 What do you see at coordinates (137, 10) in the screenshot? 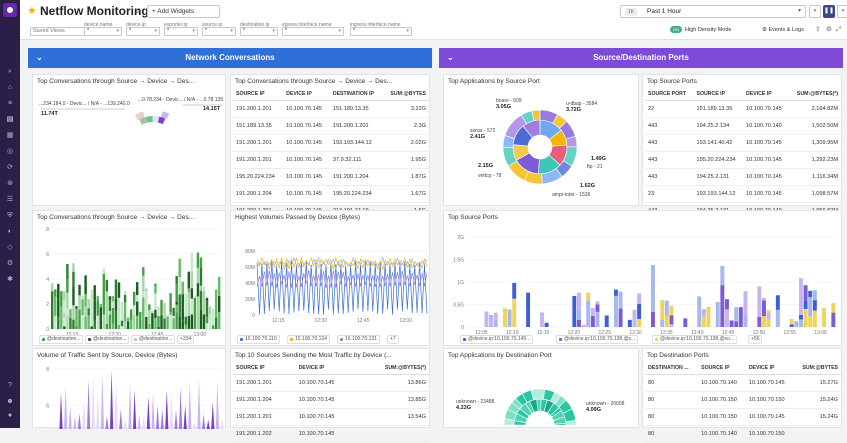
I see `chevron-down-icon: ⌄` at bounding box center [137, 10].